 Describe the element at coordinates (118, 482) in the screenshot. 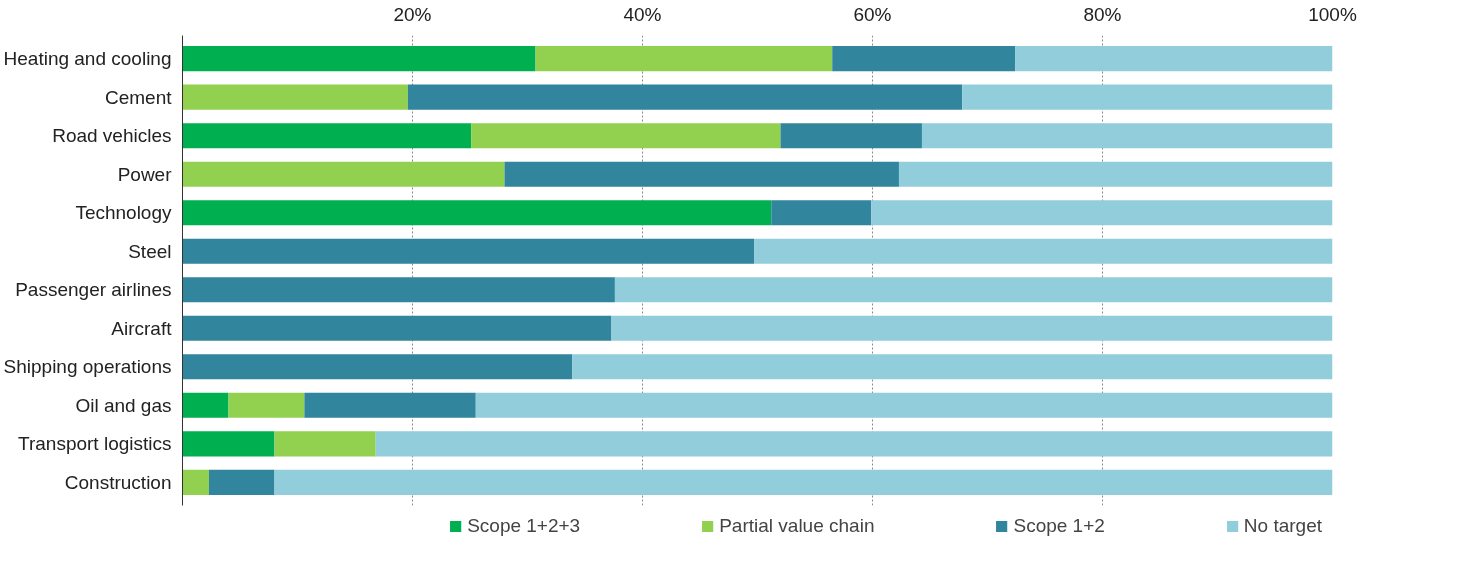

I see `y-tick-label: Construction` at that location.